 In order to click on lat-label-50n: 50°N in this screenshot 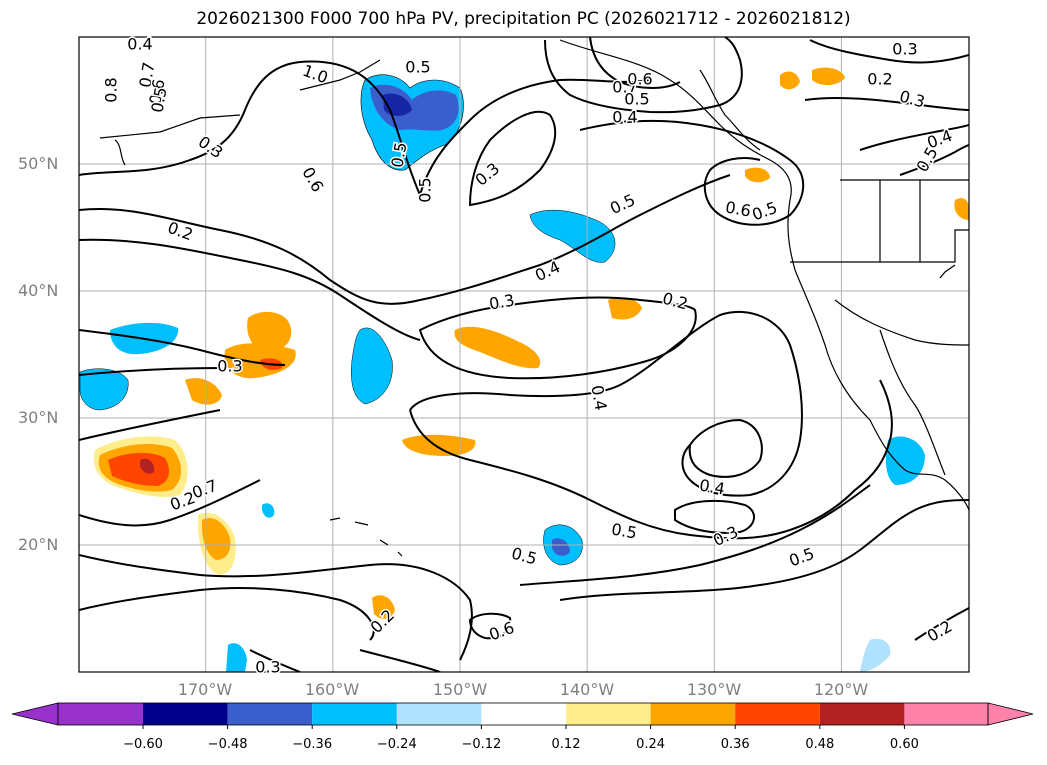, I will do `click(38, 163)`.